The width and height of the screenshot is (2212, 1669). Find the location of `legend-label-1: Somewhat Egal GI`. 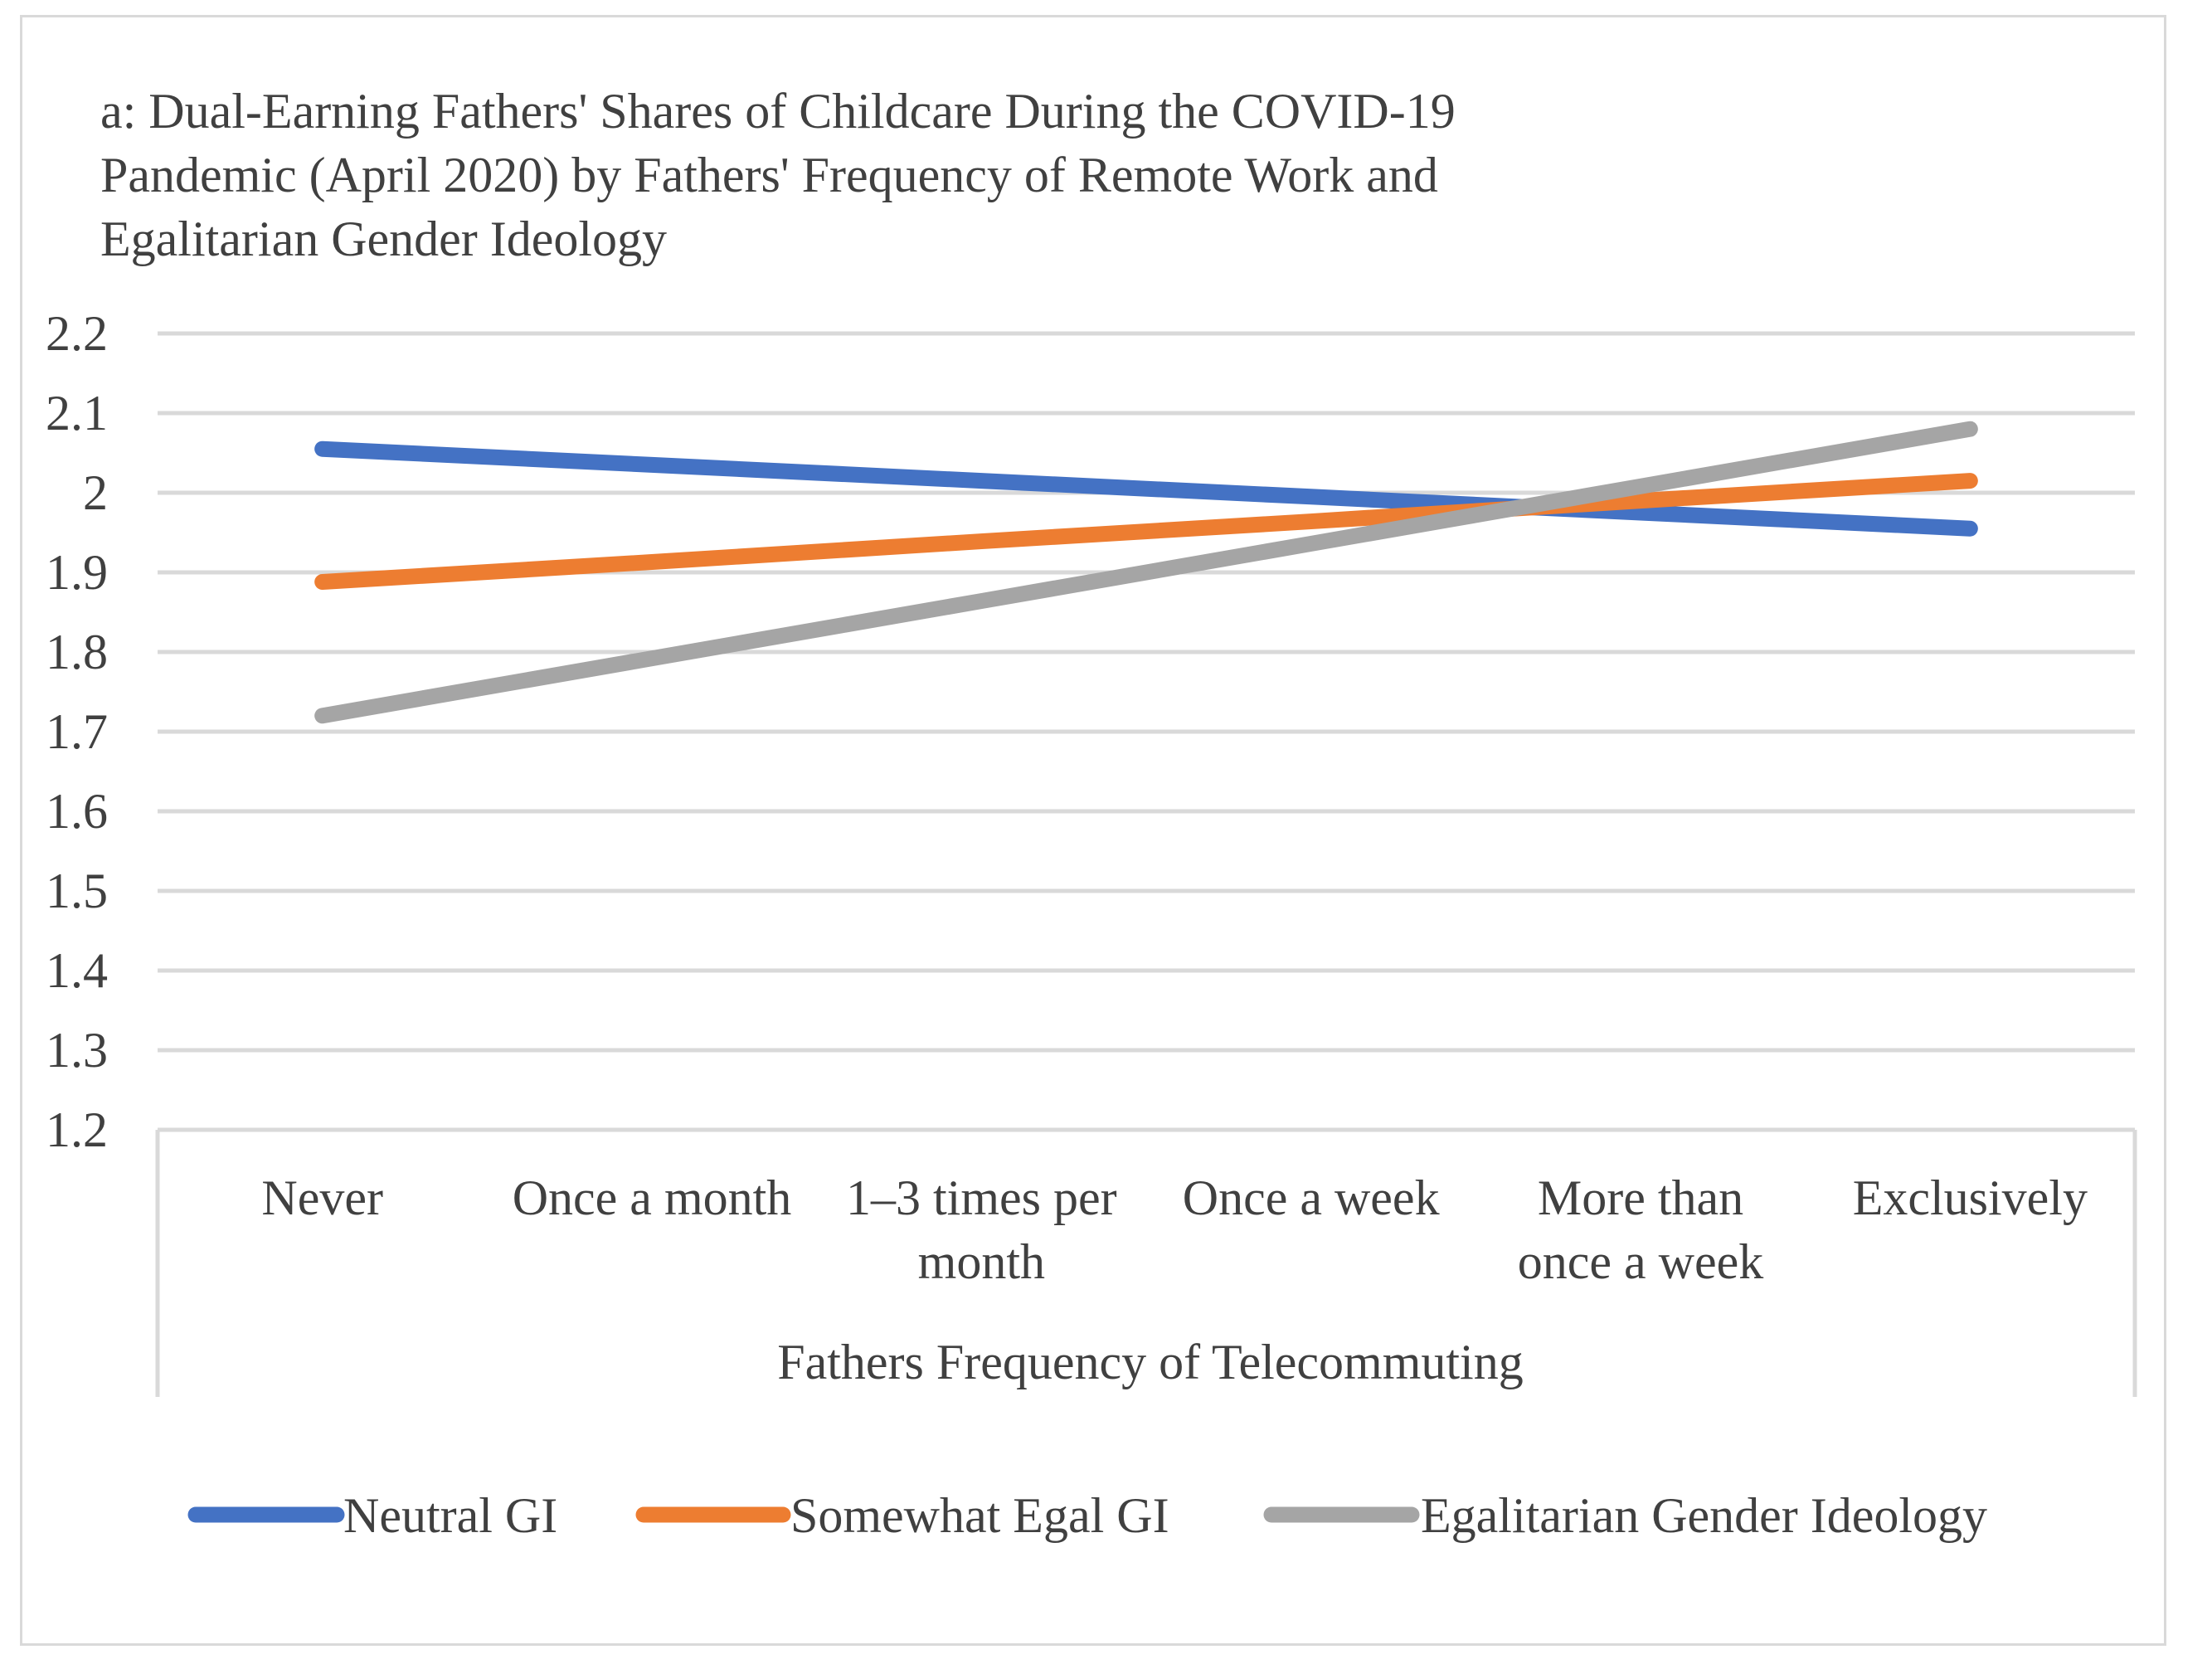

legend-label-1: Somewhat Egal GI is located at coordinates (980, 1515).